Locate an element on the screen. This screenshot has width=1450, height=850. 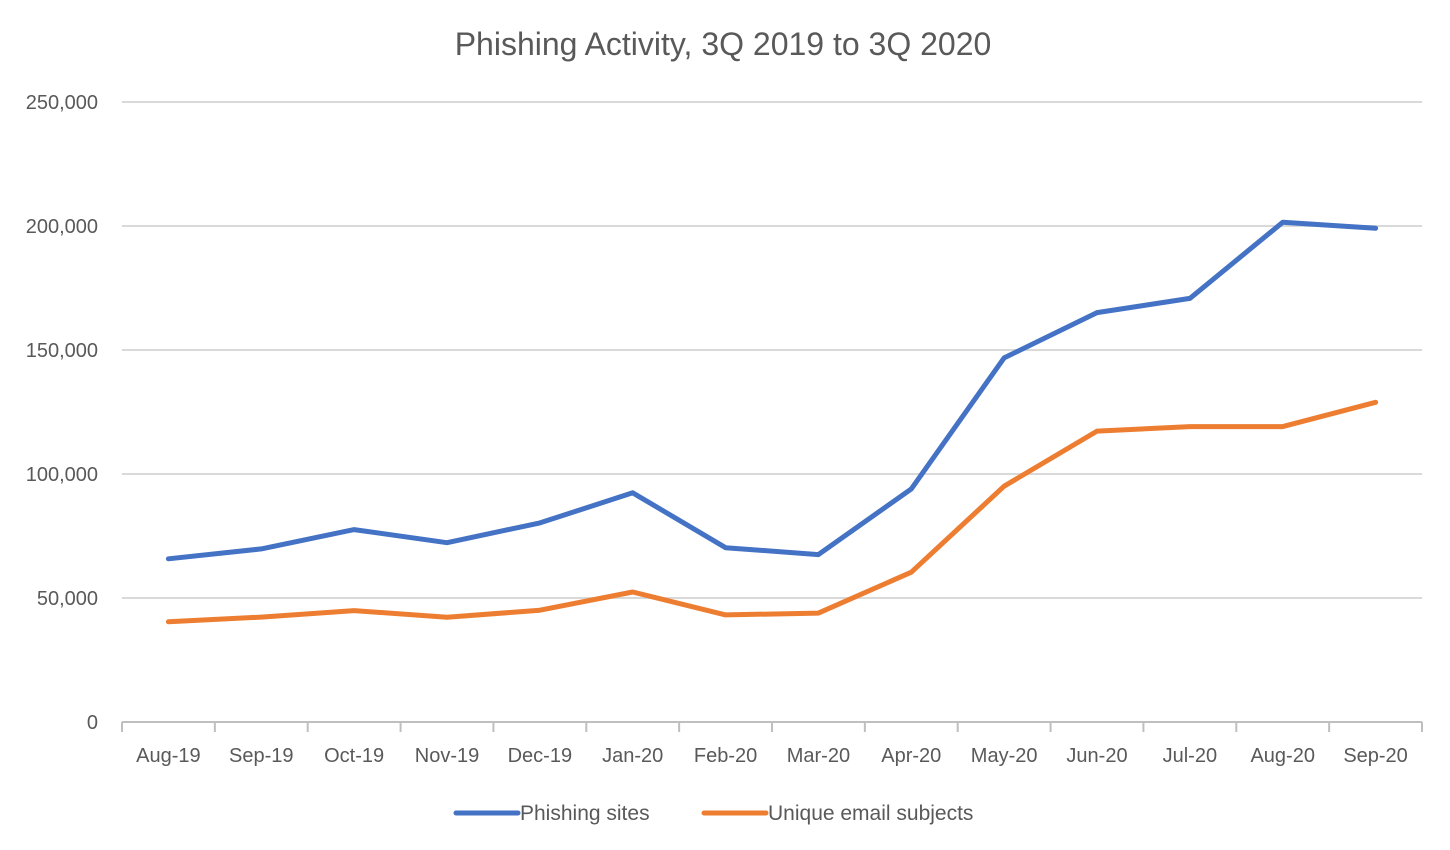
x-tick-label: Oct-19 is located at coordinates (354, 756).